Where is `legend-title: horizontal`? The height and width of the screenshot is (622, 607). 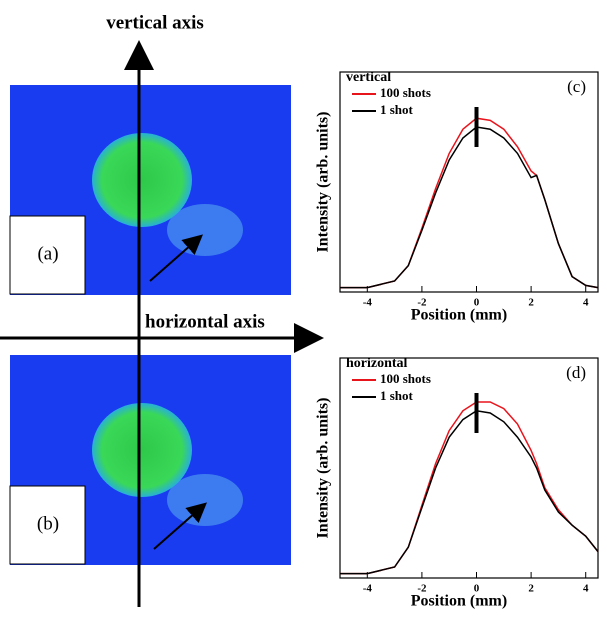
legend-title: horizontal is located at coordinates (377, 363).